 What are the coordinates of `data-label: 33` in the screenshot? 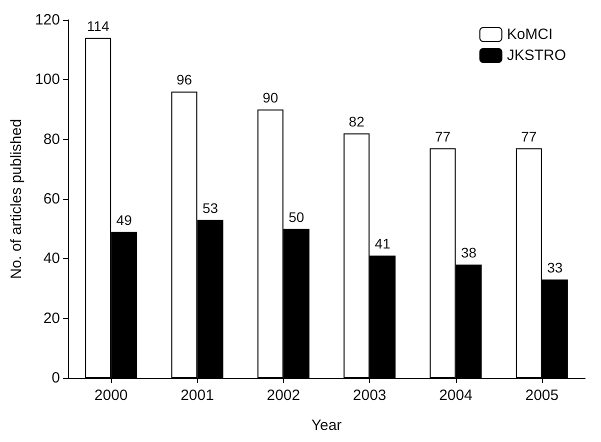 It's located at (555, 268).